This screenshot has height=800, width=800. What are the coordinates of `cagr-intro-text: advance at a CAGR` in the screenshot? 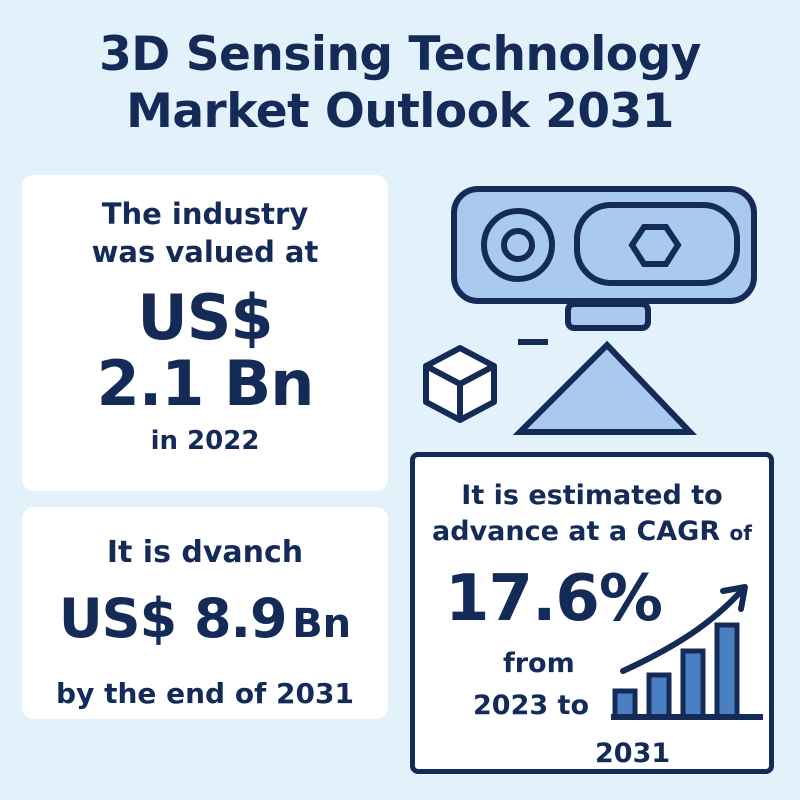 It's located at (576, 531).